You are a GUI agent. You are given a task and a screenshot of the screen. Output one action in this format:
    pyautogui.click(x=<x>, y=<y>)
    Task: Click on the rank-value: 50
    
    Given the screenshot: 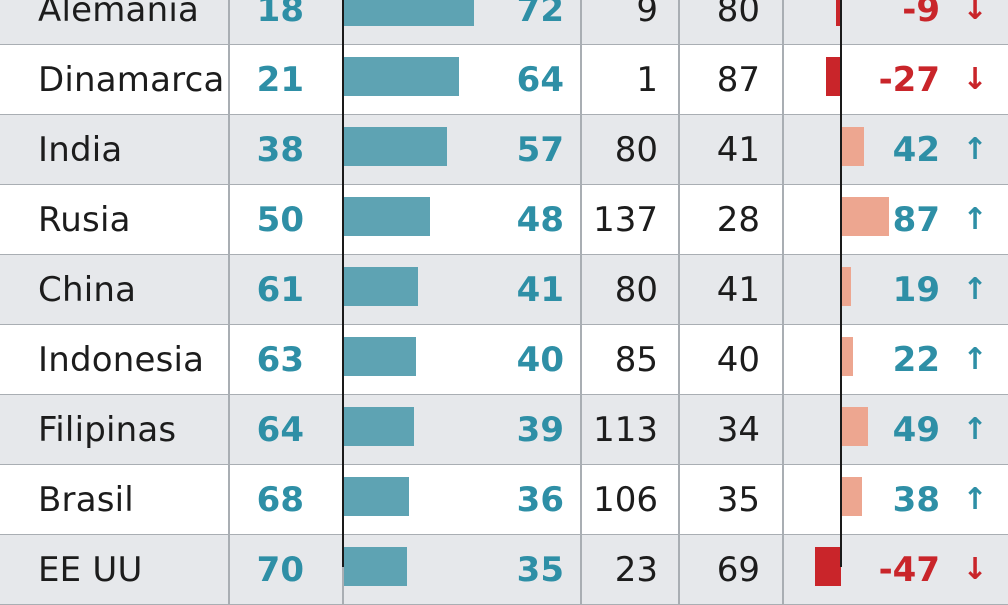 What is the action you would take?
    pyautogui.click(x=280, y=219)
    